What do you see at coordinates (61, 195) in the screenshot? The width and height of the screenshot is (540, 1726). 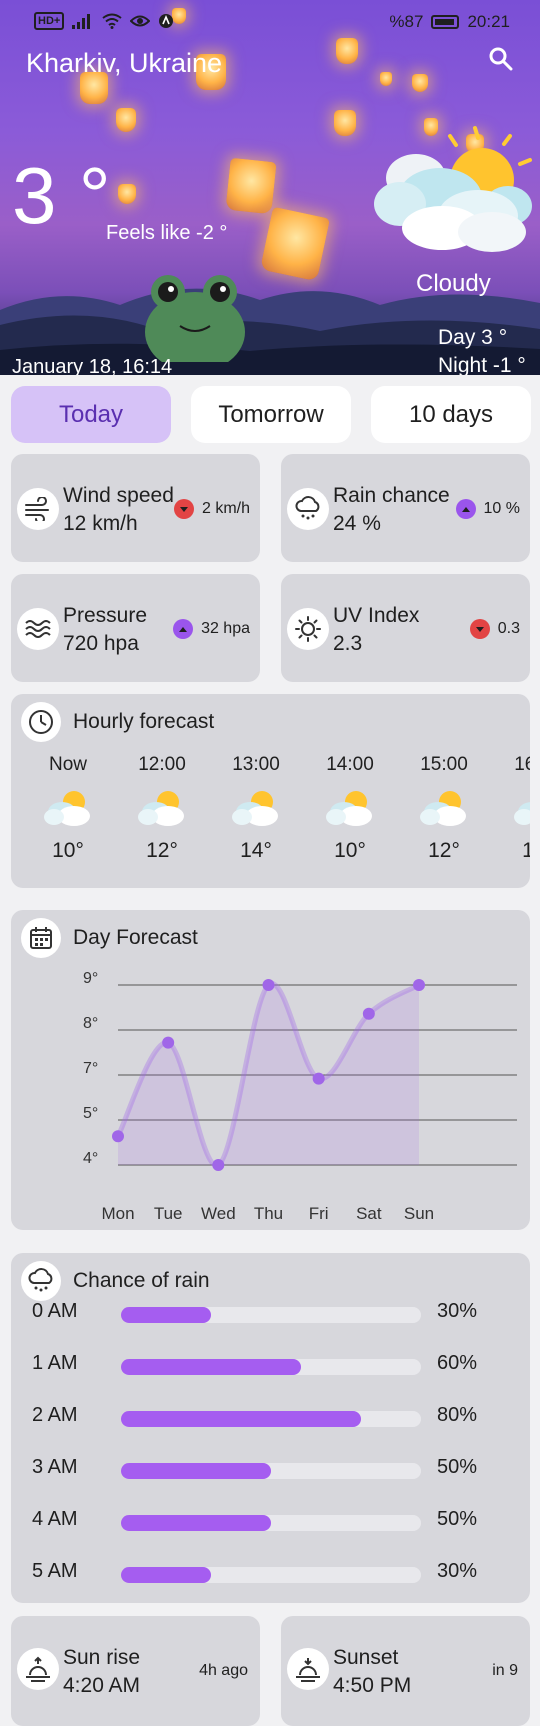 I see `current-temperature: 3 °` at bounding box center [61, 195].